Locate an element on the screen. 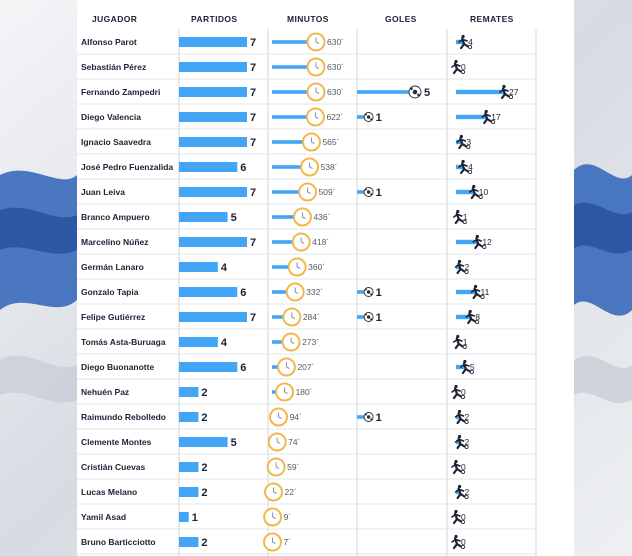 The image size is (632, 556). player-name: Diego Buonanotte is located at coordinates (117, 367).